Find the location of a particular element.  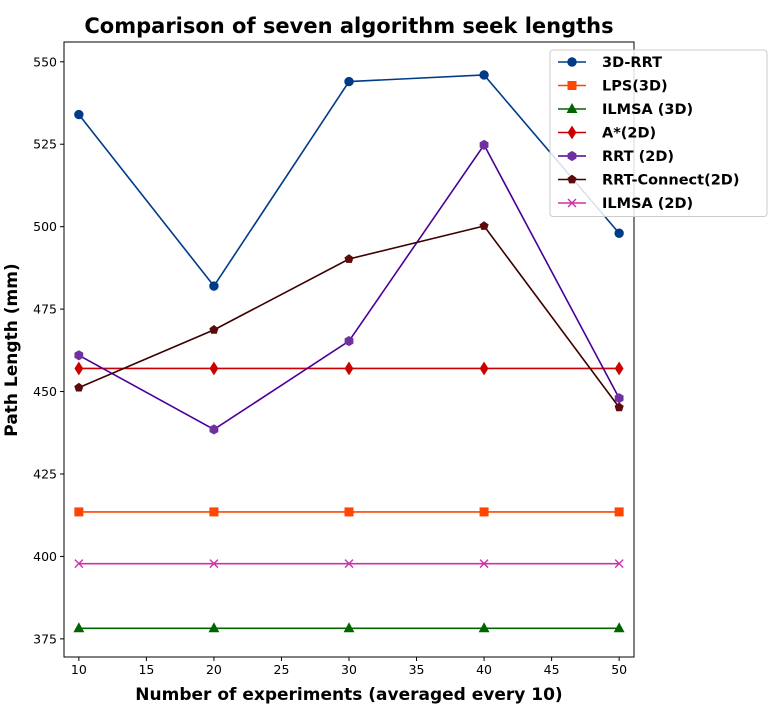

x-tick-label: 10 is located at coordinates (79, 669).